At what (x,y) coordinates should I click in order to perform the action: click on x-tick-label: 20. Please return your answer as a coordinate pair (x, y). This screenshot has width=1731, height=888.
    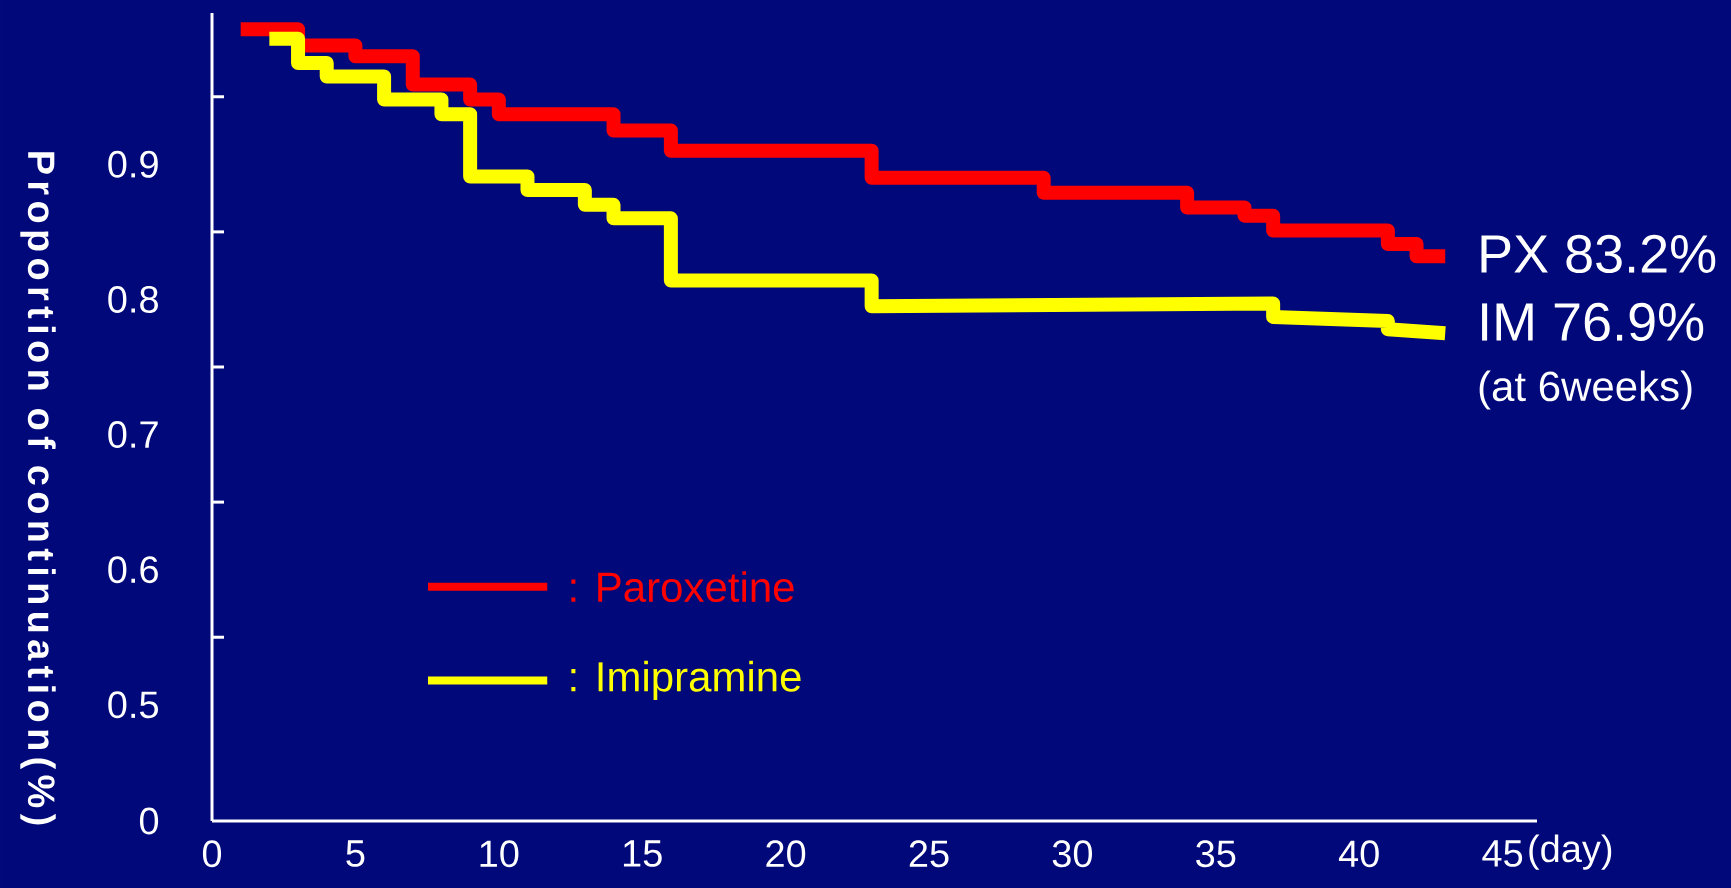
    Looking at the image, I should click on (786, 854).